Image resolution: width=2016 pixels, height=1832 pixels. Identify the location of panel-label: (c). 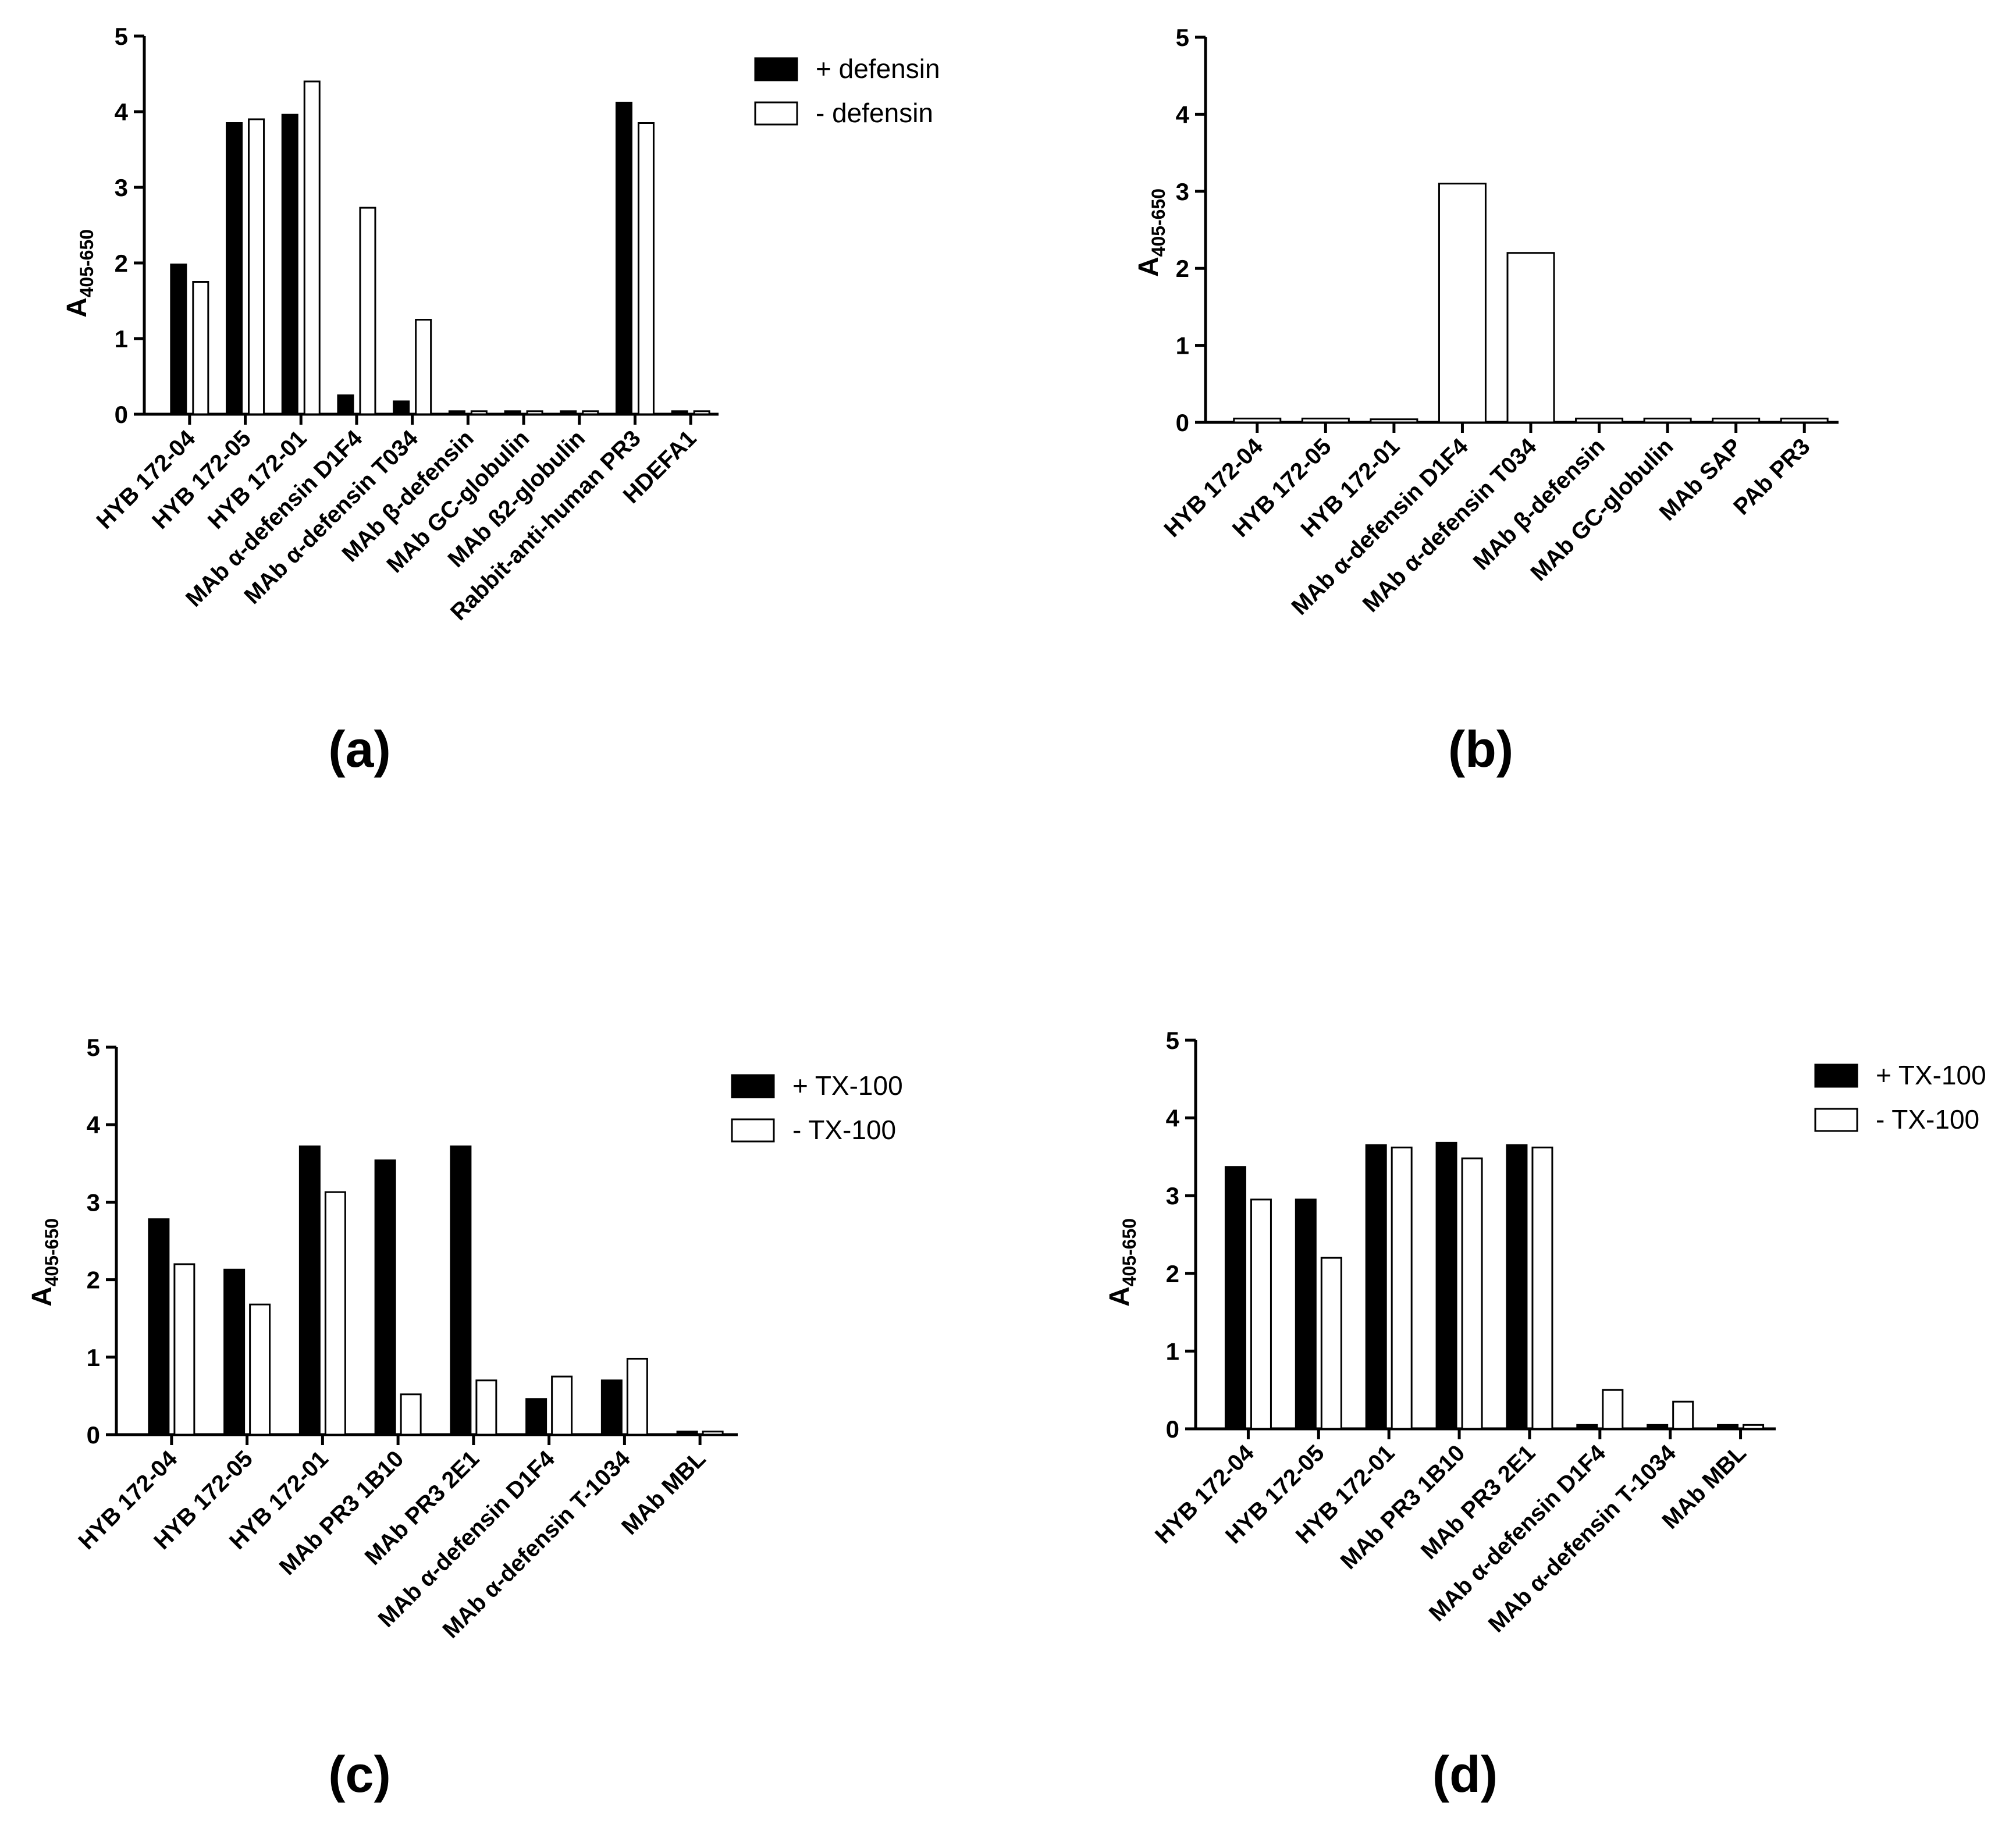
(359, 1774).